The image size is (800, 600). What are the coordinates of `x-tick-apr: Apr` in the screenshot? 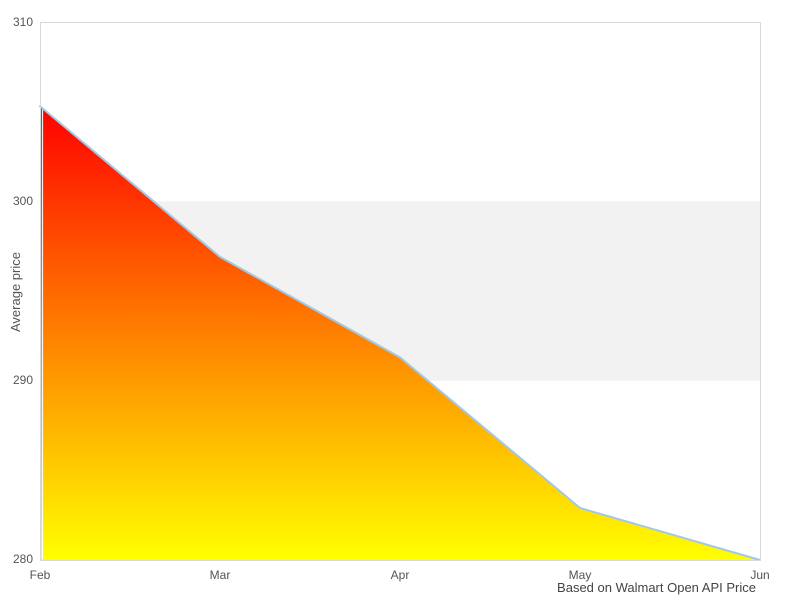 It's located at (400, 575).